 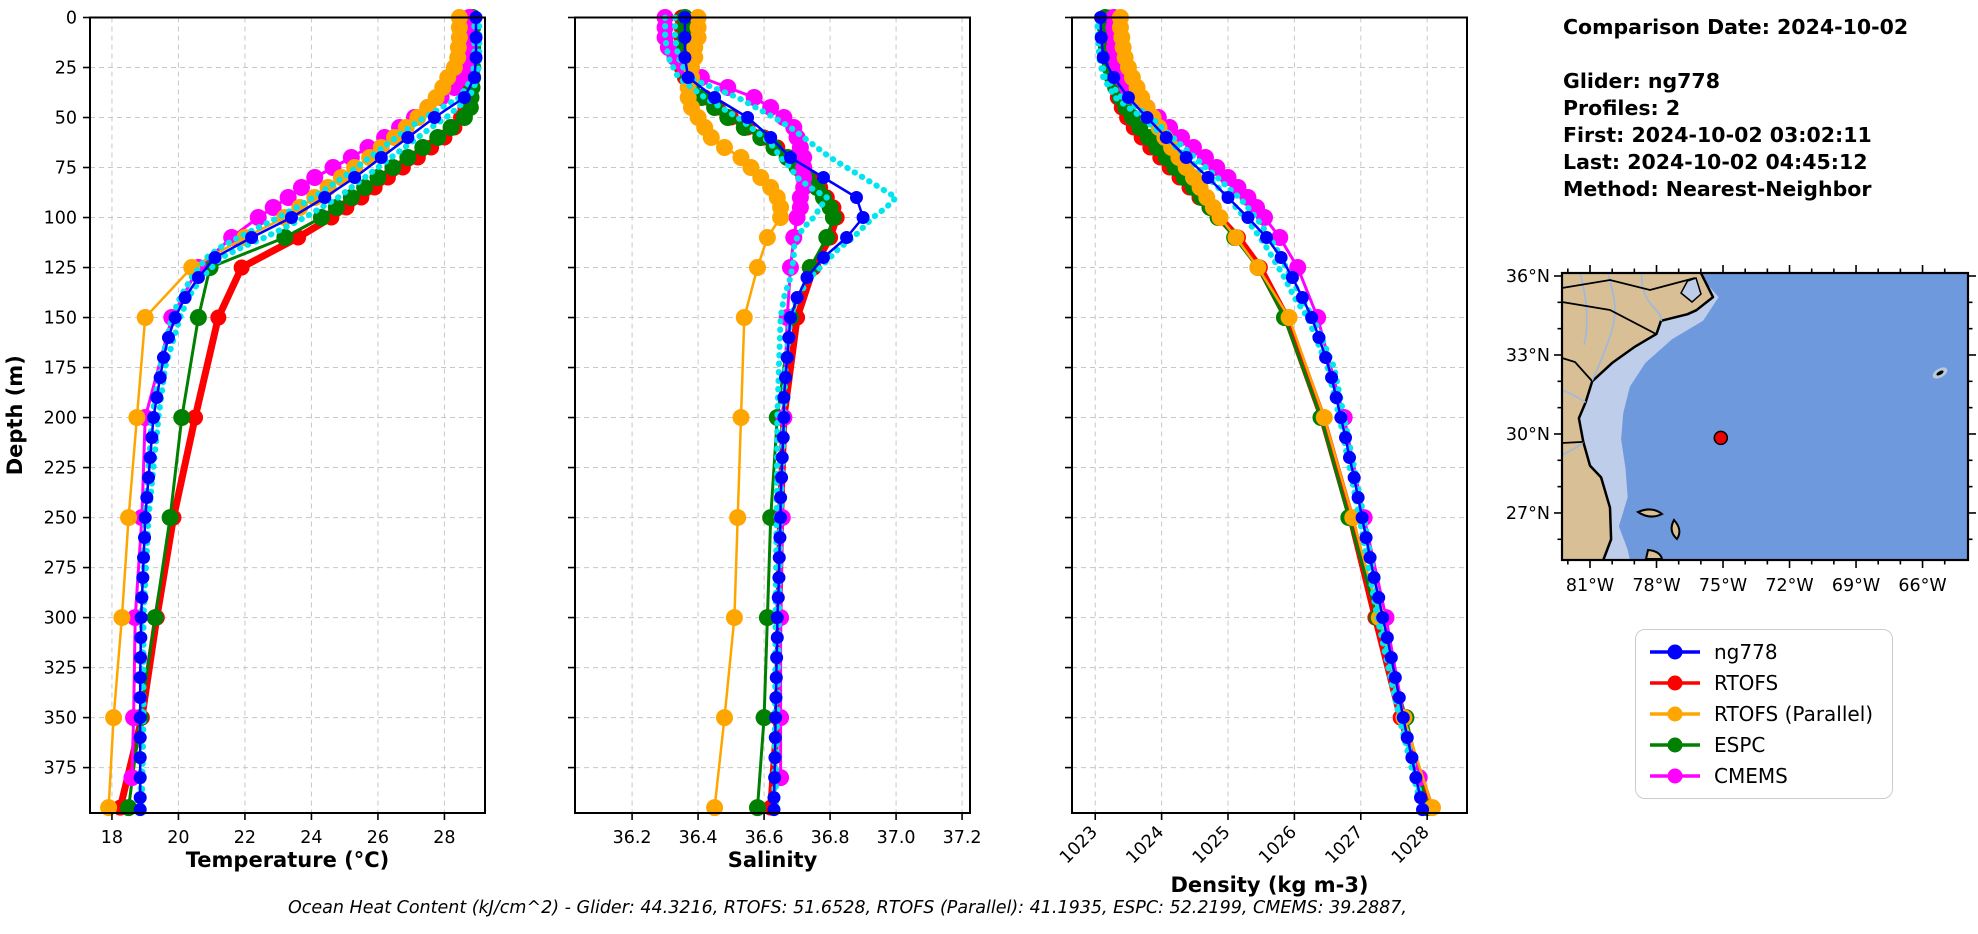 What do you see at coordinates (378, 838) in the screenshot?
I see `x-tick-label: 26` at bounding box center [378, 838].